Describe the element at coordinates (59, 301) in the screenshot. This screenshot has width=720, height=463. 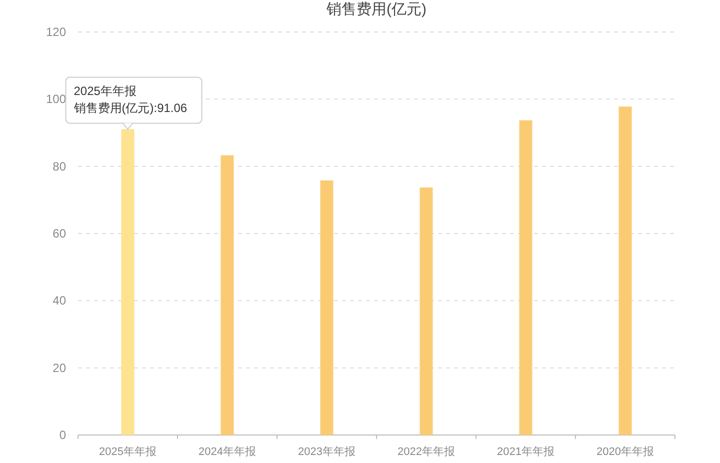
I see `y-tick-label: 40` at that location.